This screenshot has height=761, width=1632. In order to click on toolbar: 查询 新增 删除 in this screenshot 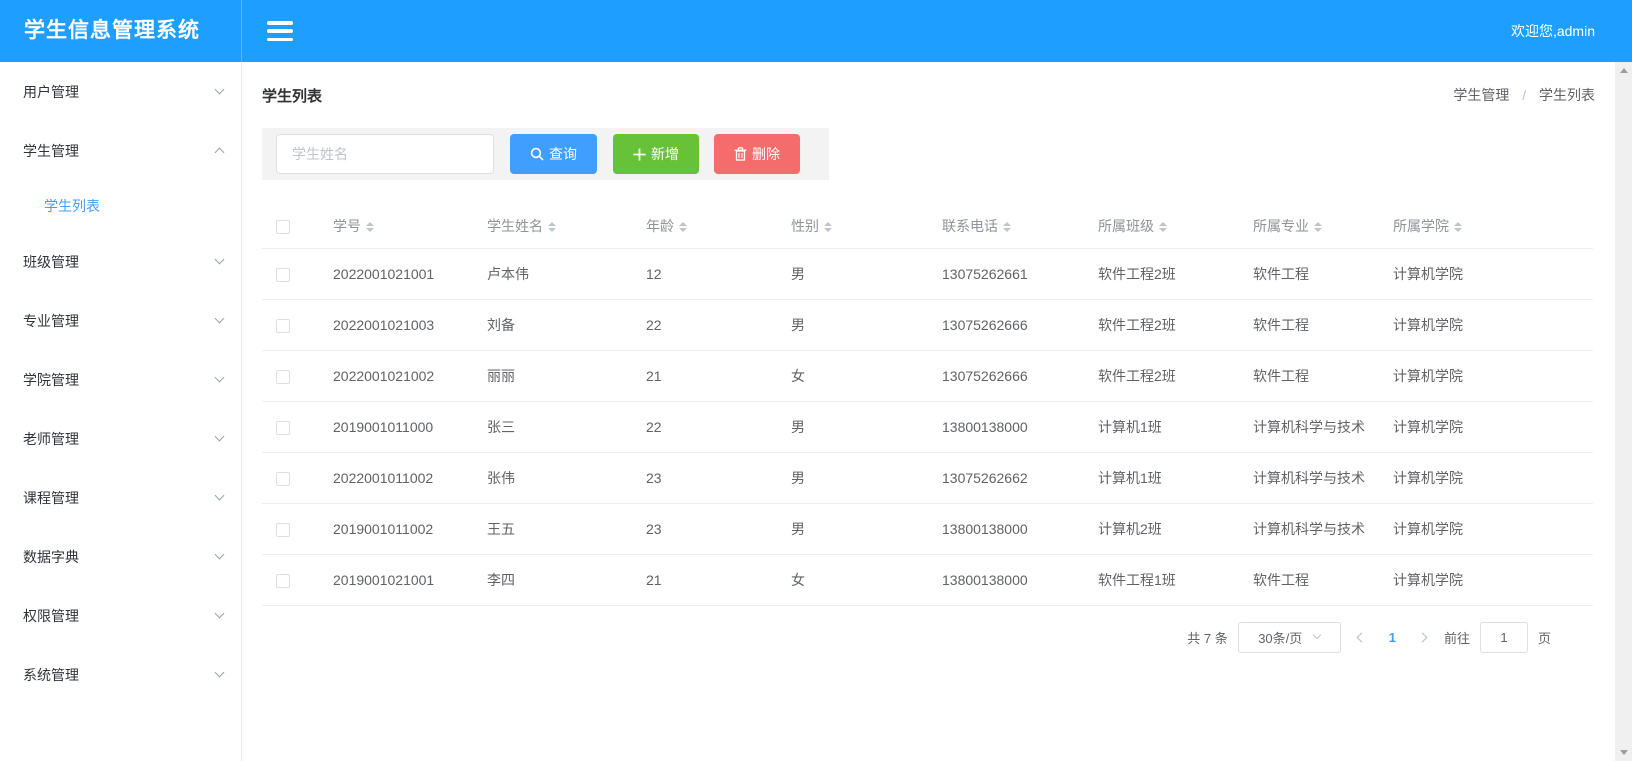, I will do `click(545, 154)`.